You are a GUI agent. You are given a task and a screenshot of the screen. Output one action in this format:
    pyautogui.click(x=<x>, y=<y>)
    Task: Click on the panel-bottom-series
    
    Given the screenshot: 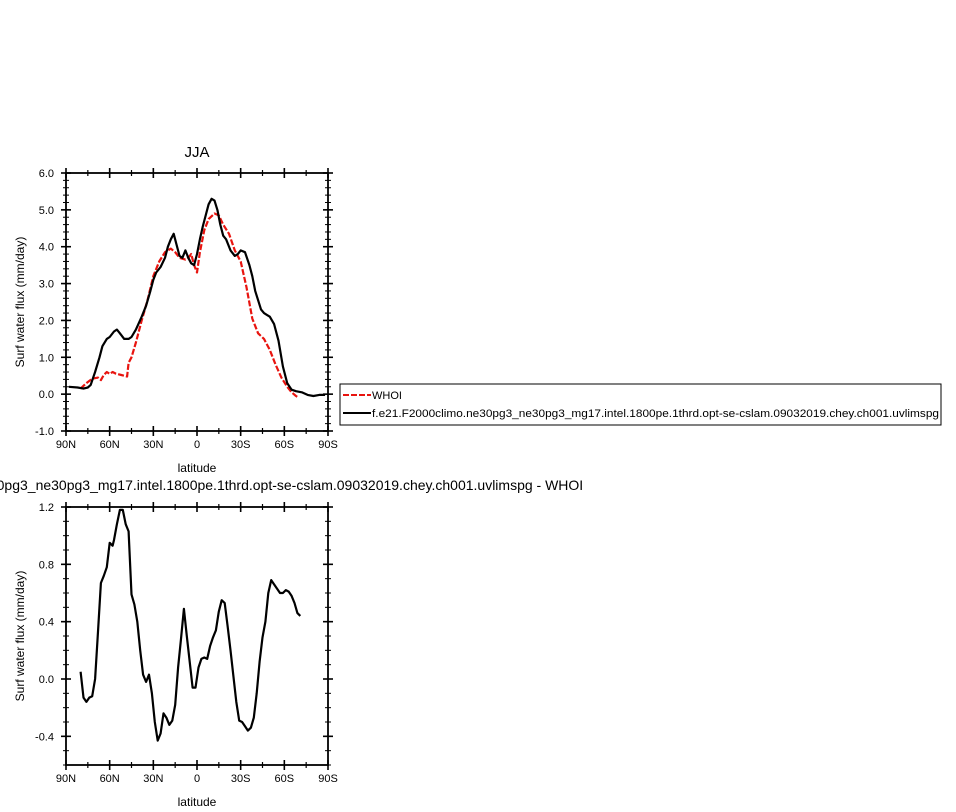 What is the action you would take?
    pyautogui.click(x=190, y=625)
    